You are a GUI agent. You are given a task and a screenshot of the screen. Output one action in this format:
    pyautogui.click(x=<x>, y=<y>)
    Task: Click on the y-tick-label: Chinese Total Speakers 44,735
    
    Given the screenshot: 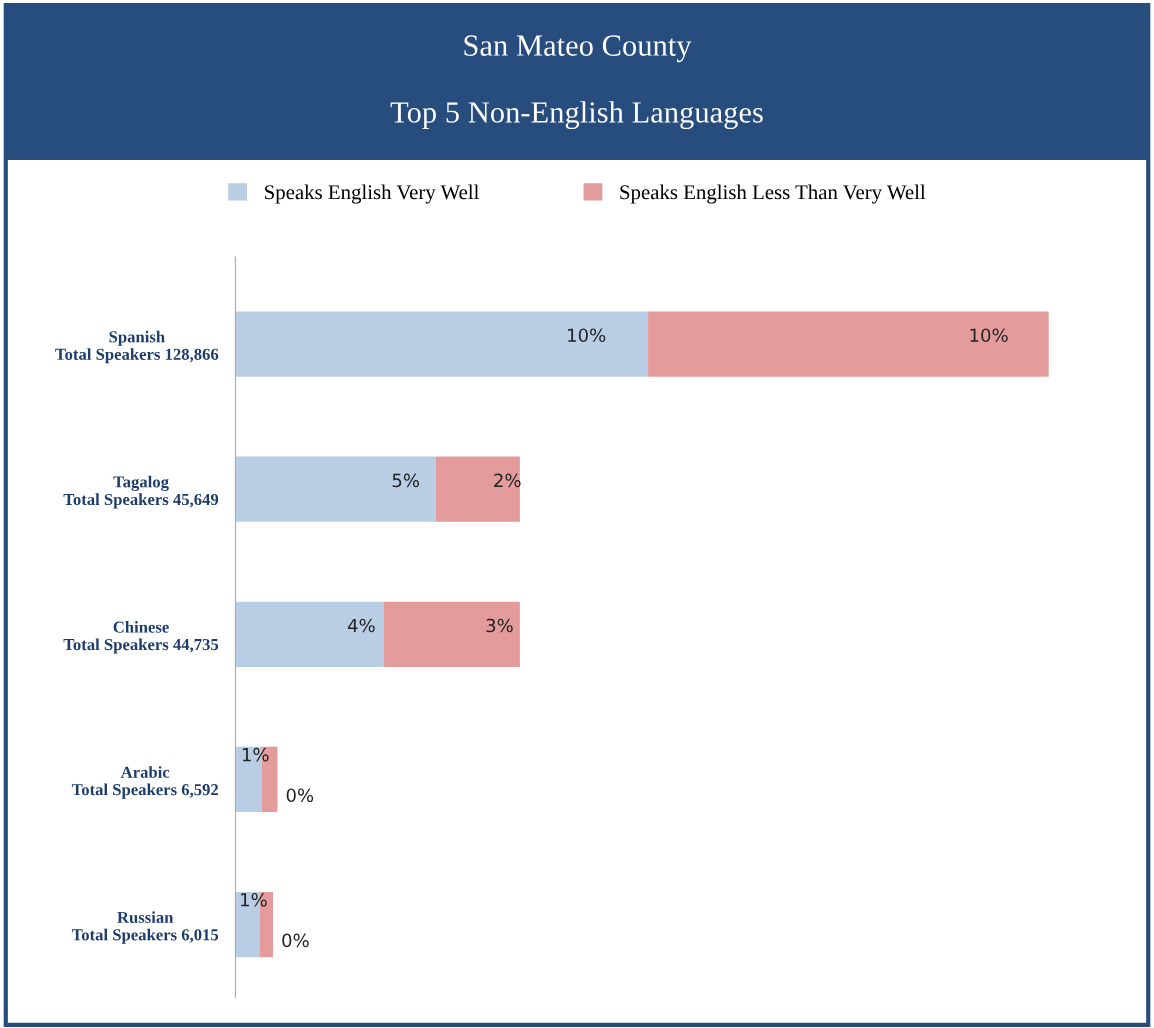 What is the action you would take?
    pyautogui.click(x=141, y=637)
    